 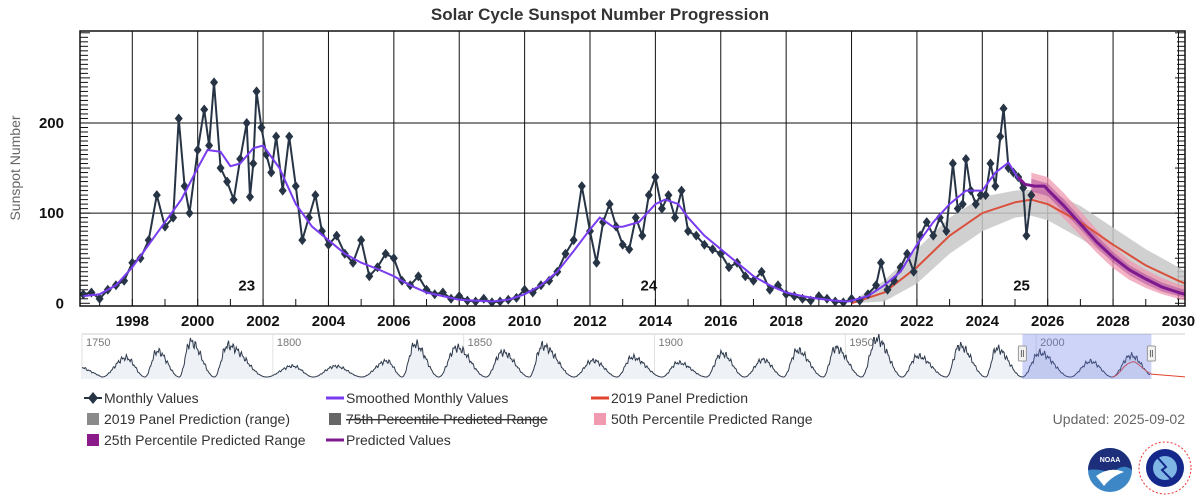 I want to click on legend-label: 2019 Panel Prediction (range), so click(x=197, y=419).